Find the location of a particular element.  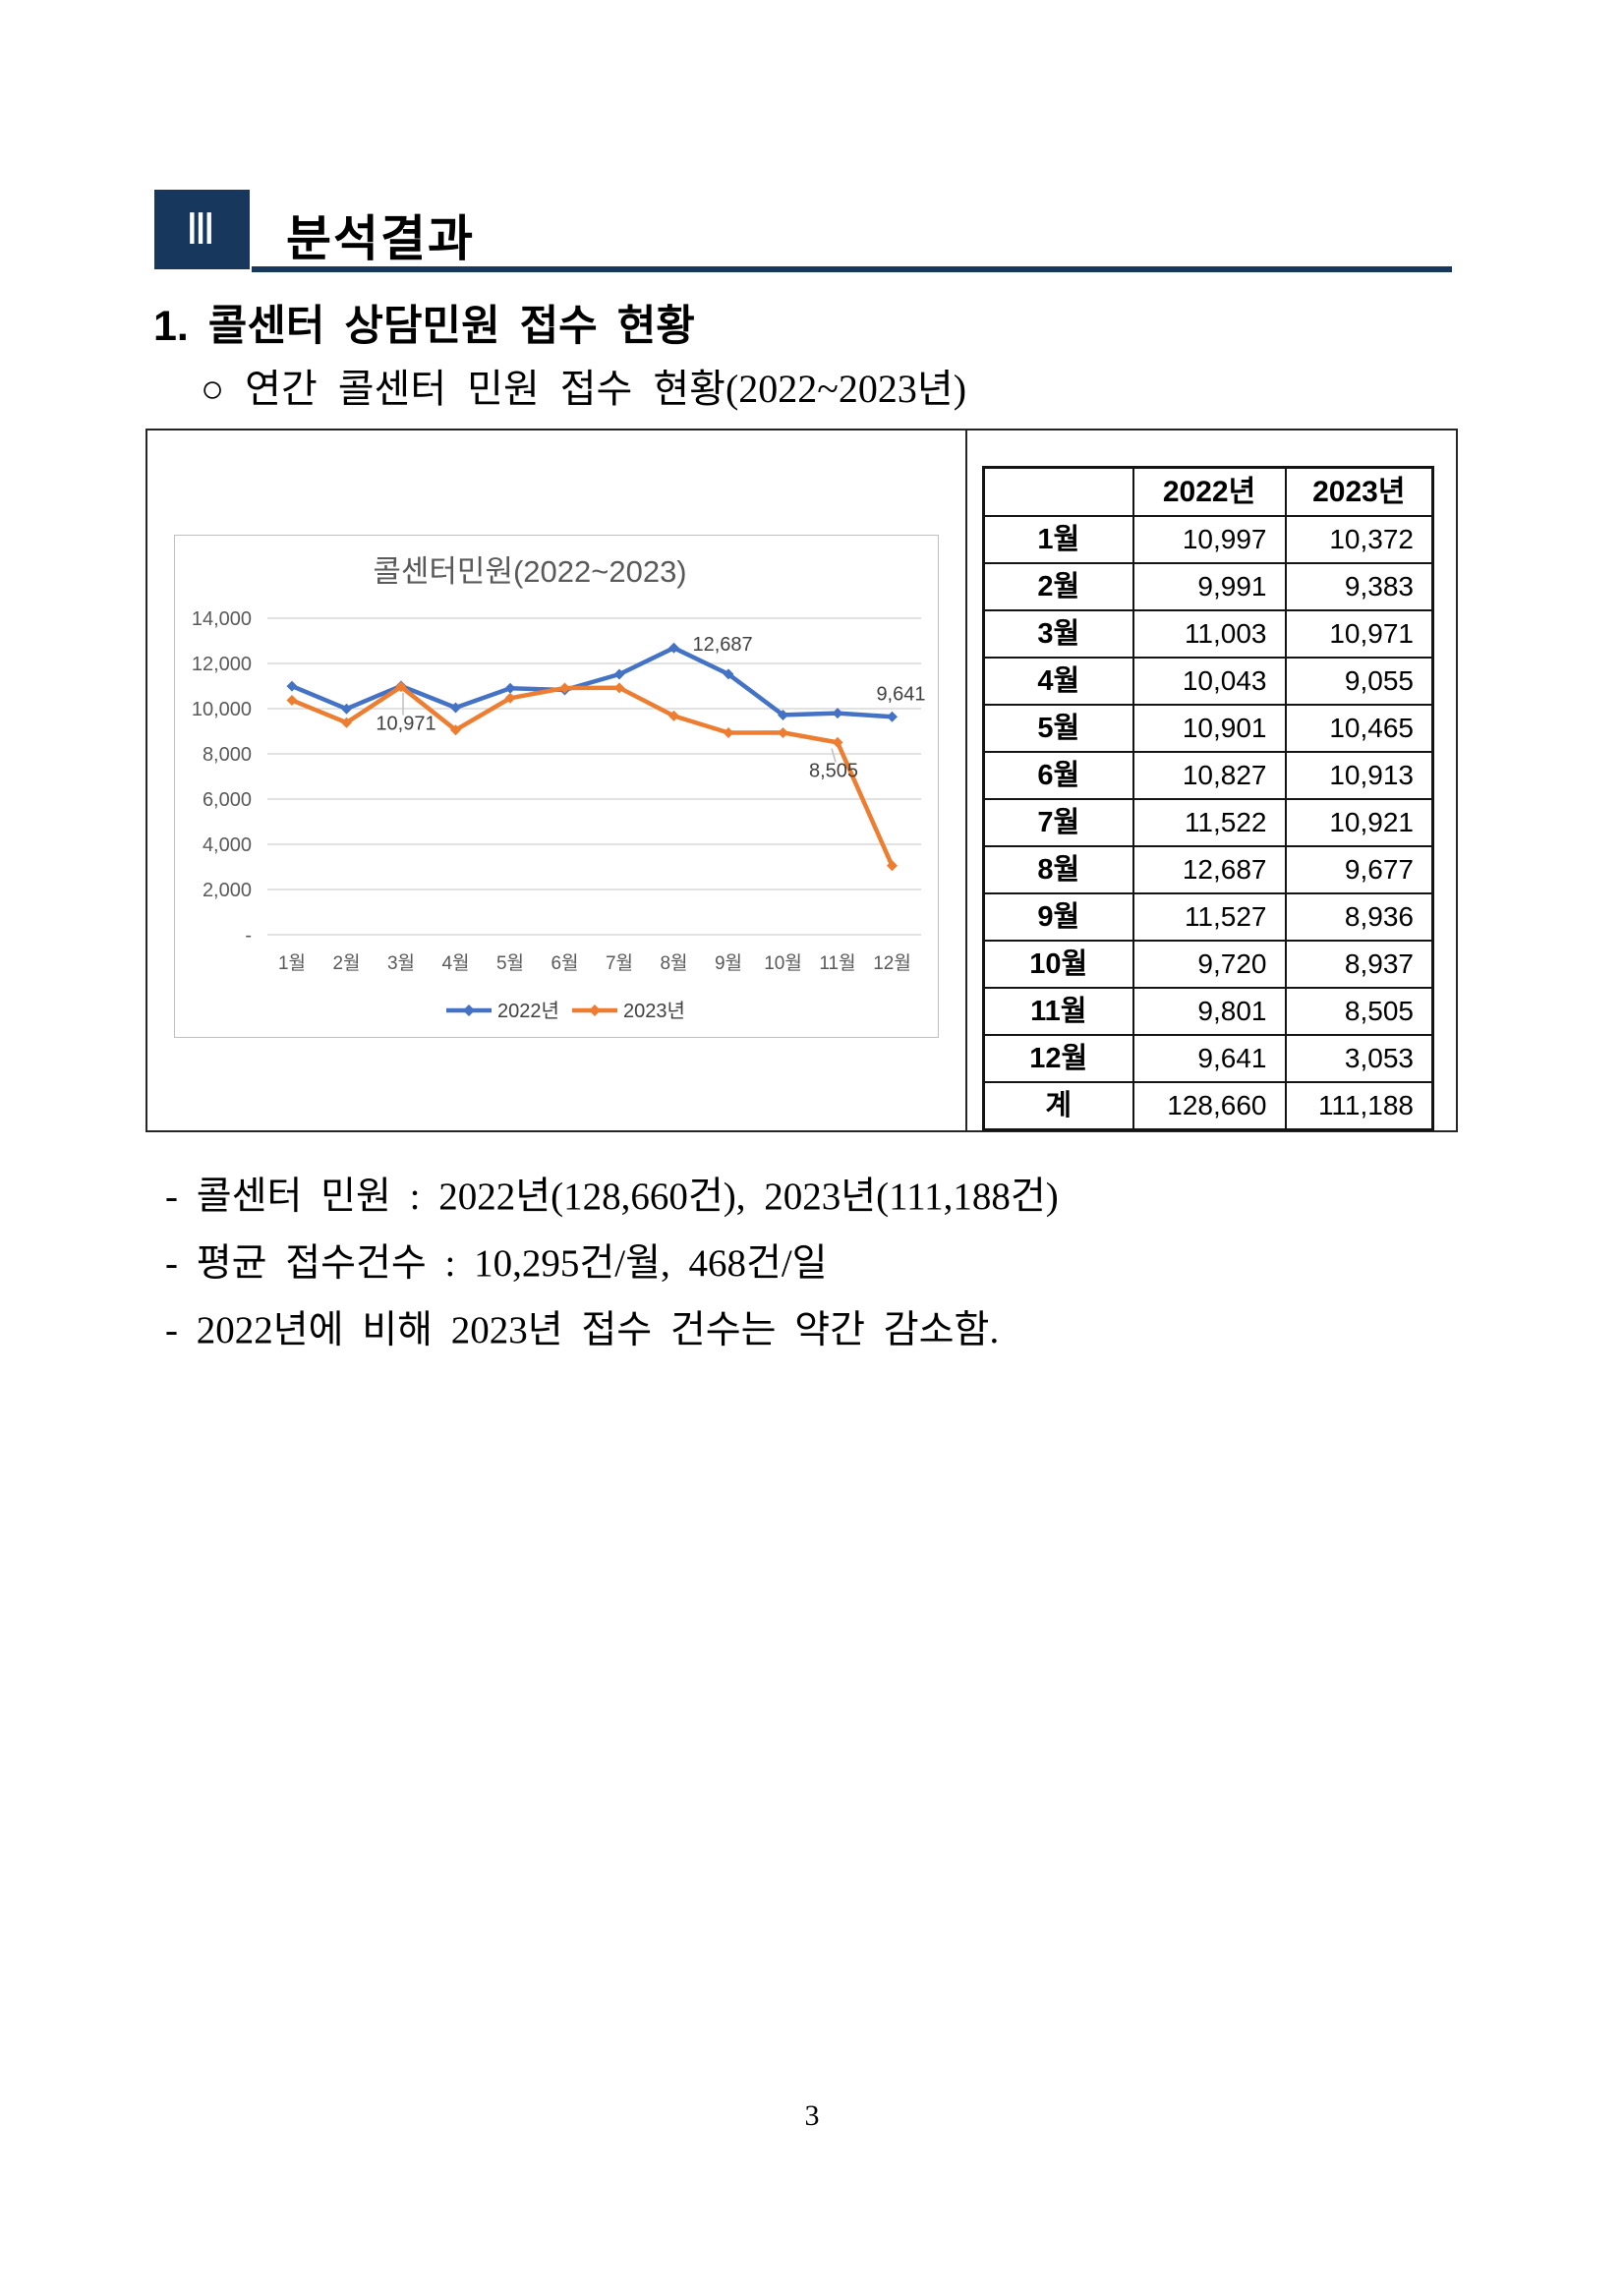

cell-value: 10,465 is located at coordinates (1359, 729).